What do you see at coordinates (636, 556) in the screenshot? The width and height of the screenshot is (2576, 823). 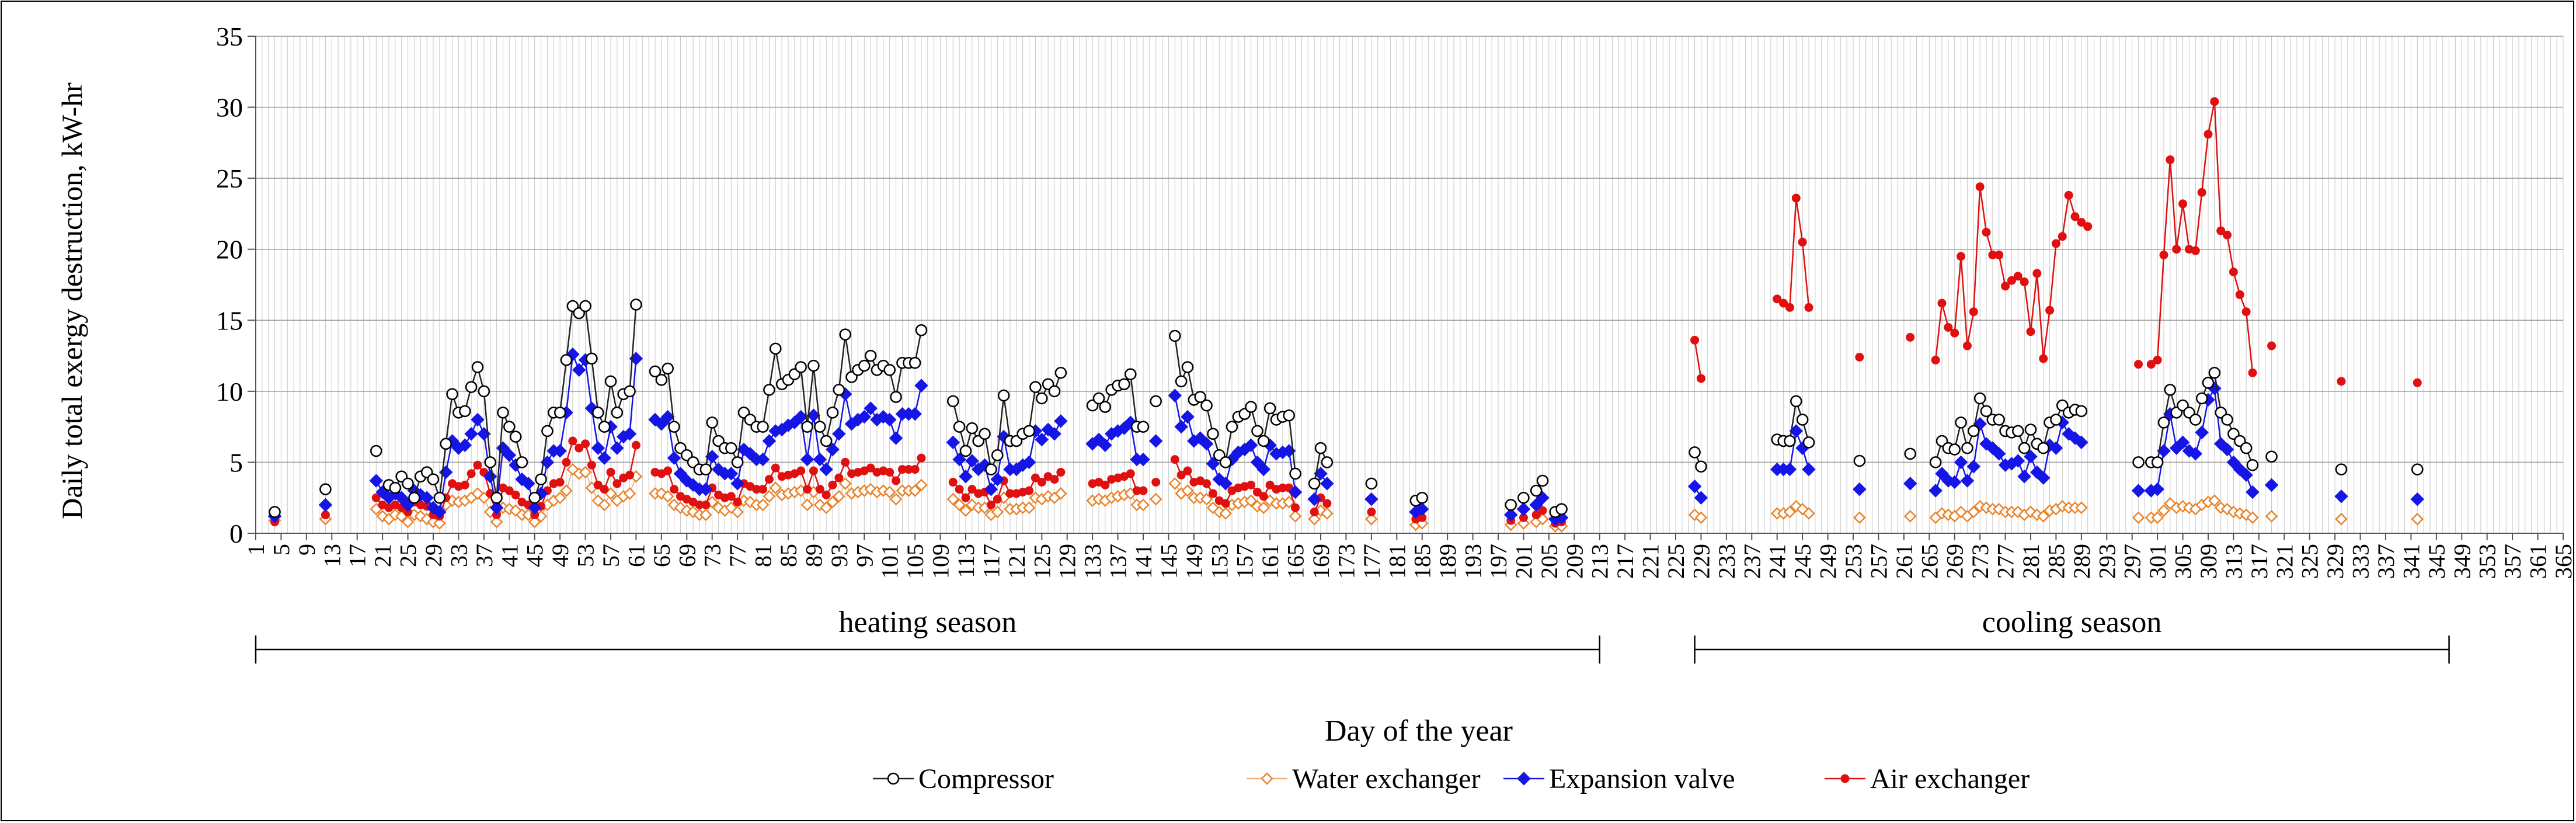 I see `x-tick-label: 61` at bounding box center [636, 556].